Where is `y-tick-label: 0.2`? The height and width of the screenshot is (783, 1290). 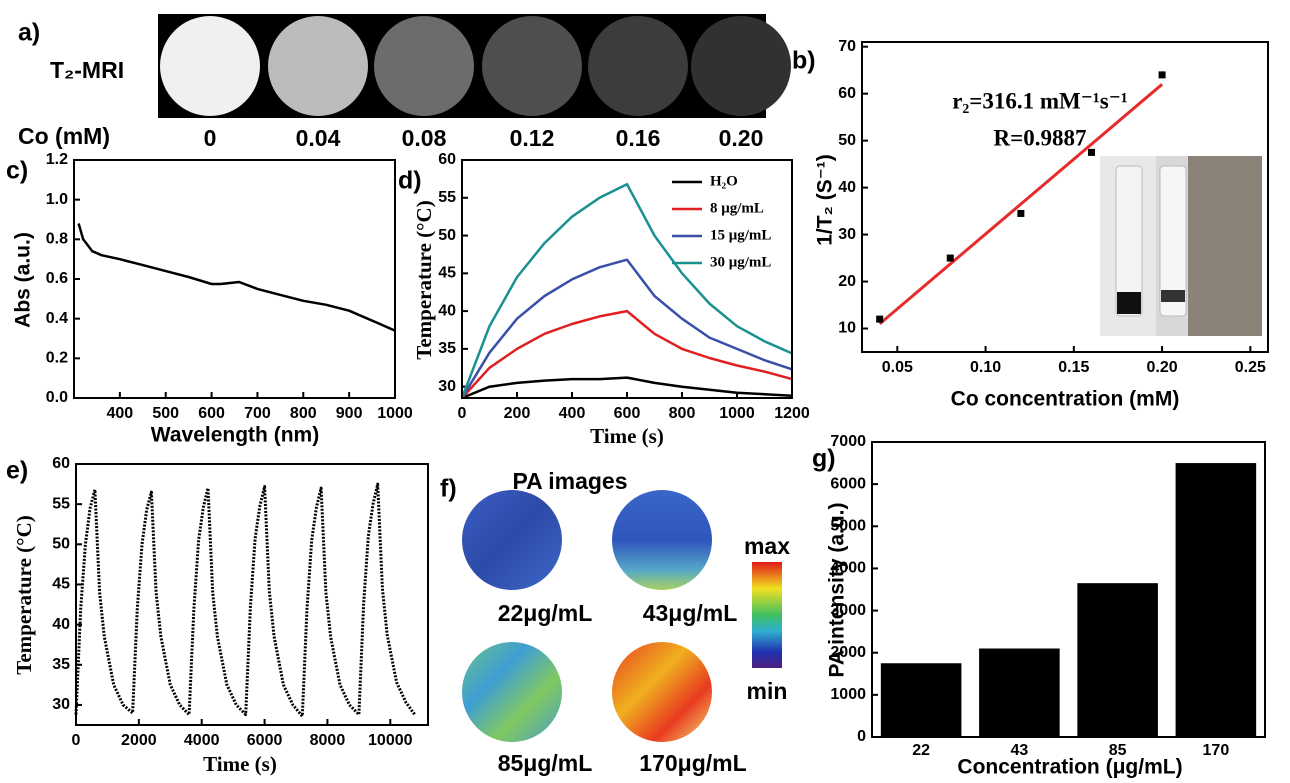
y-tick-label: 0.2 is located at coordinates (57, 358).